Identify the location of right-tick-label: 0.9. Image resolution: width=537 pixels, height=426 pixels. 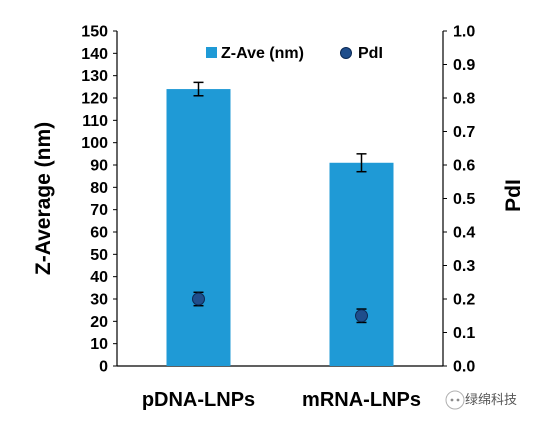
(464, 65).